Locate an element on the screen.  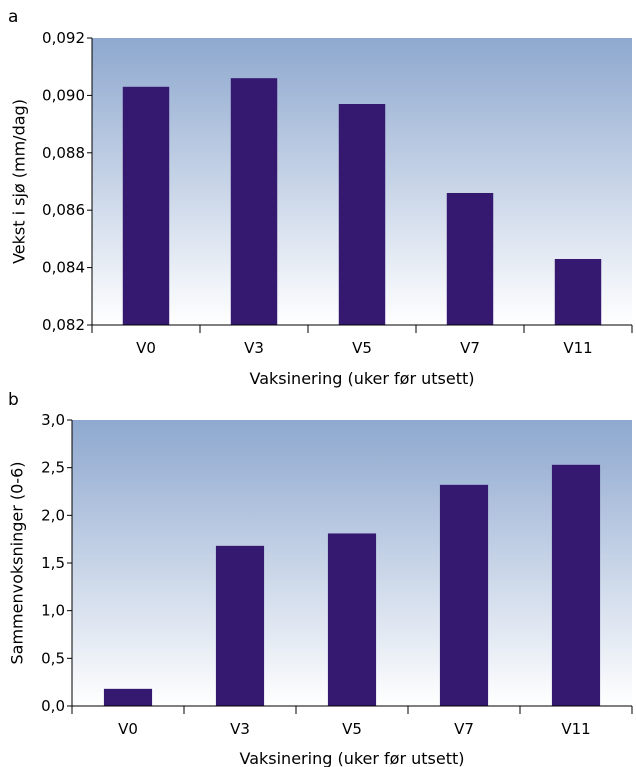
y-tick-label: 1,0 is located at coordinates (53, 611).